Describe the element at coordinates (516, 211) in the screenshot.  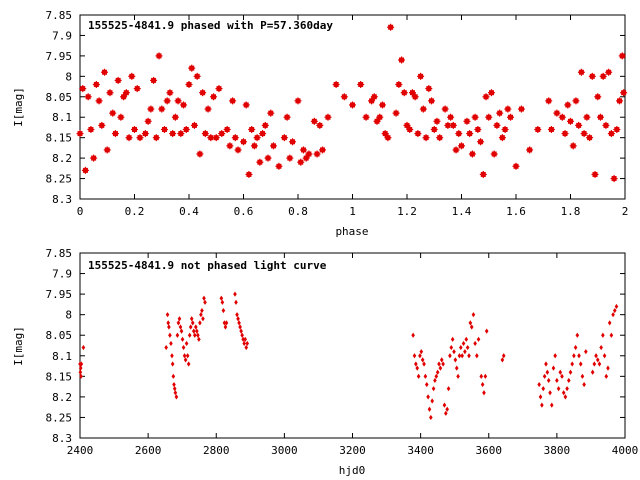
I see `phased-xtick-label: 1.6` at that location.